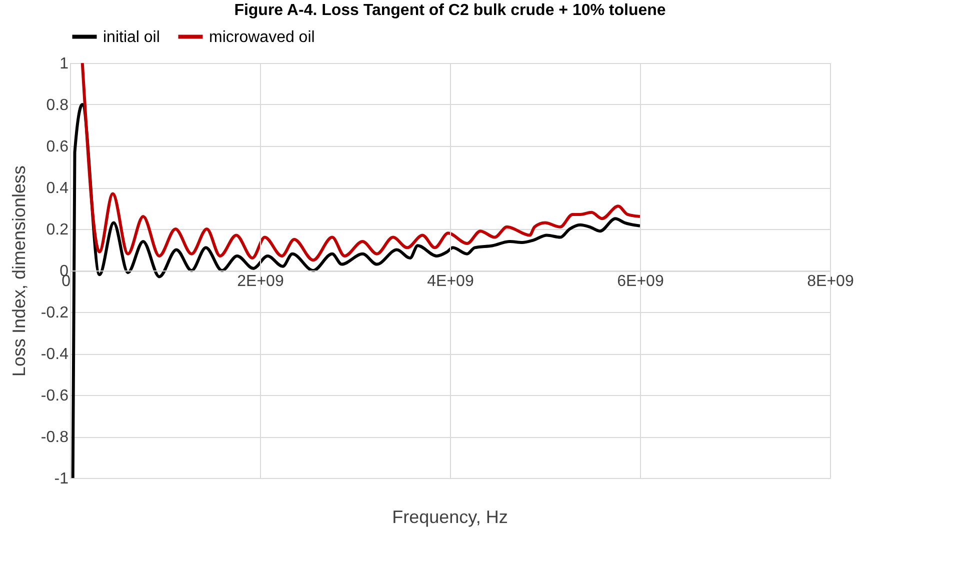  What do you see at coordinates (54, 354) in the screenshot?
I see `y-tick-label: -0.4` at bounding box center [54, 354].